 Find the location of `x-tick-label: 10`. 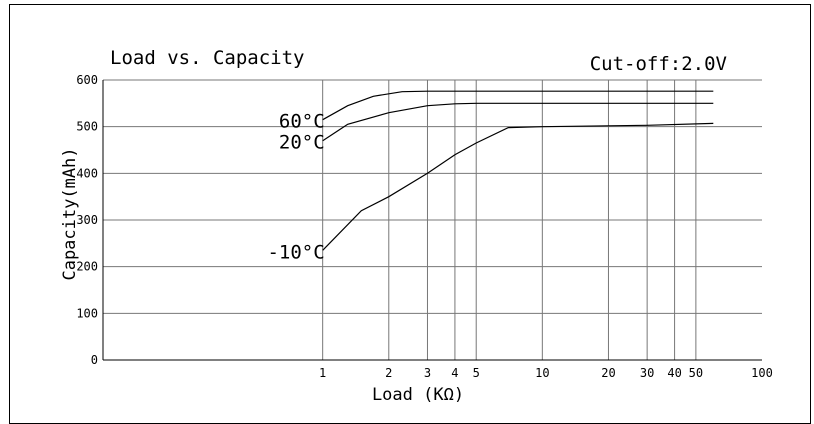

x-tick-label: 10 is located at coordinates (542, 373).